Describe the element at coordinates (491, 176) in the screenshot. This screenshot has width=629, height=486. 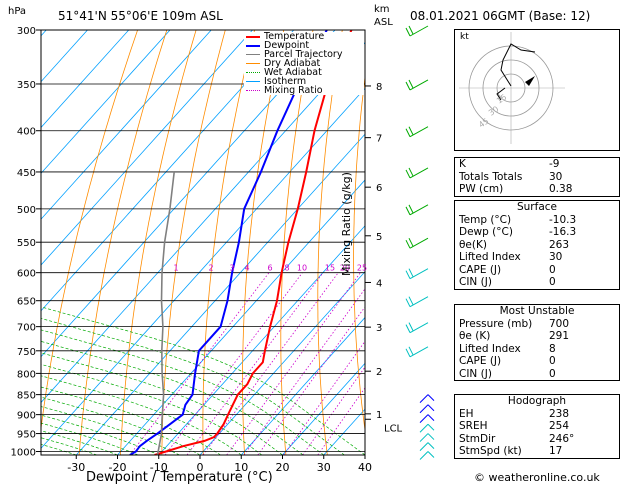
I see `index-label: Totals Totals` at that location.